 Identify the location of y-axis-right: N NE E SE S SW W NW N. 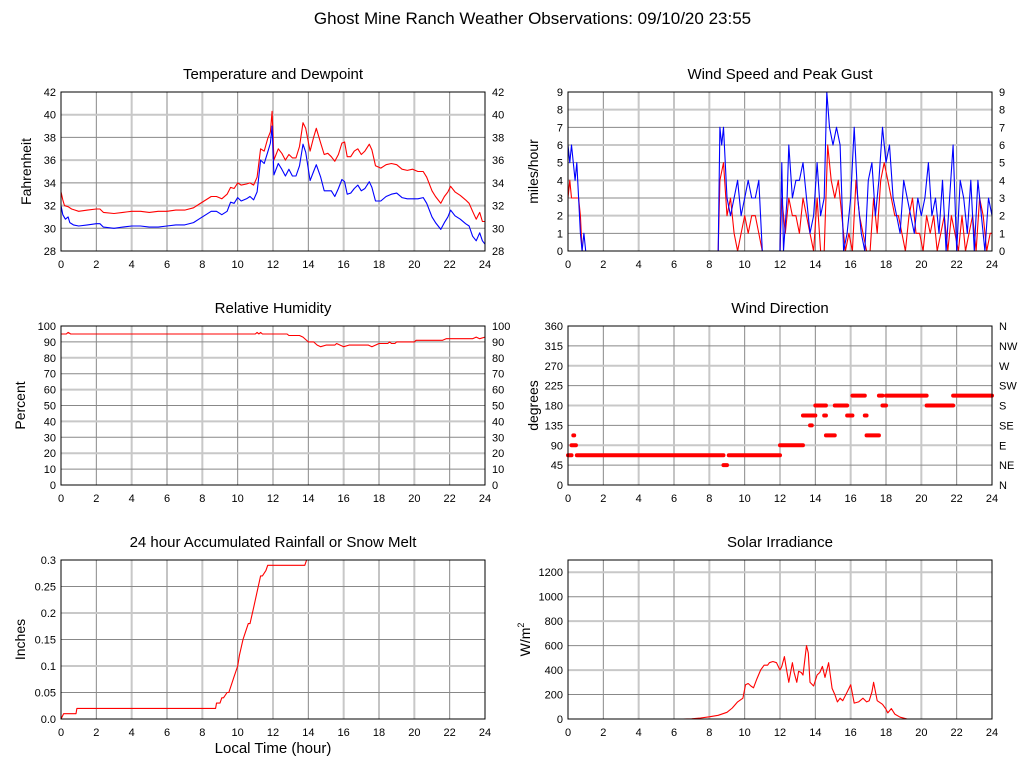
(1008, 406).